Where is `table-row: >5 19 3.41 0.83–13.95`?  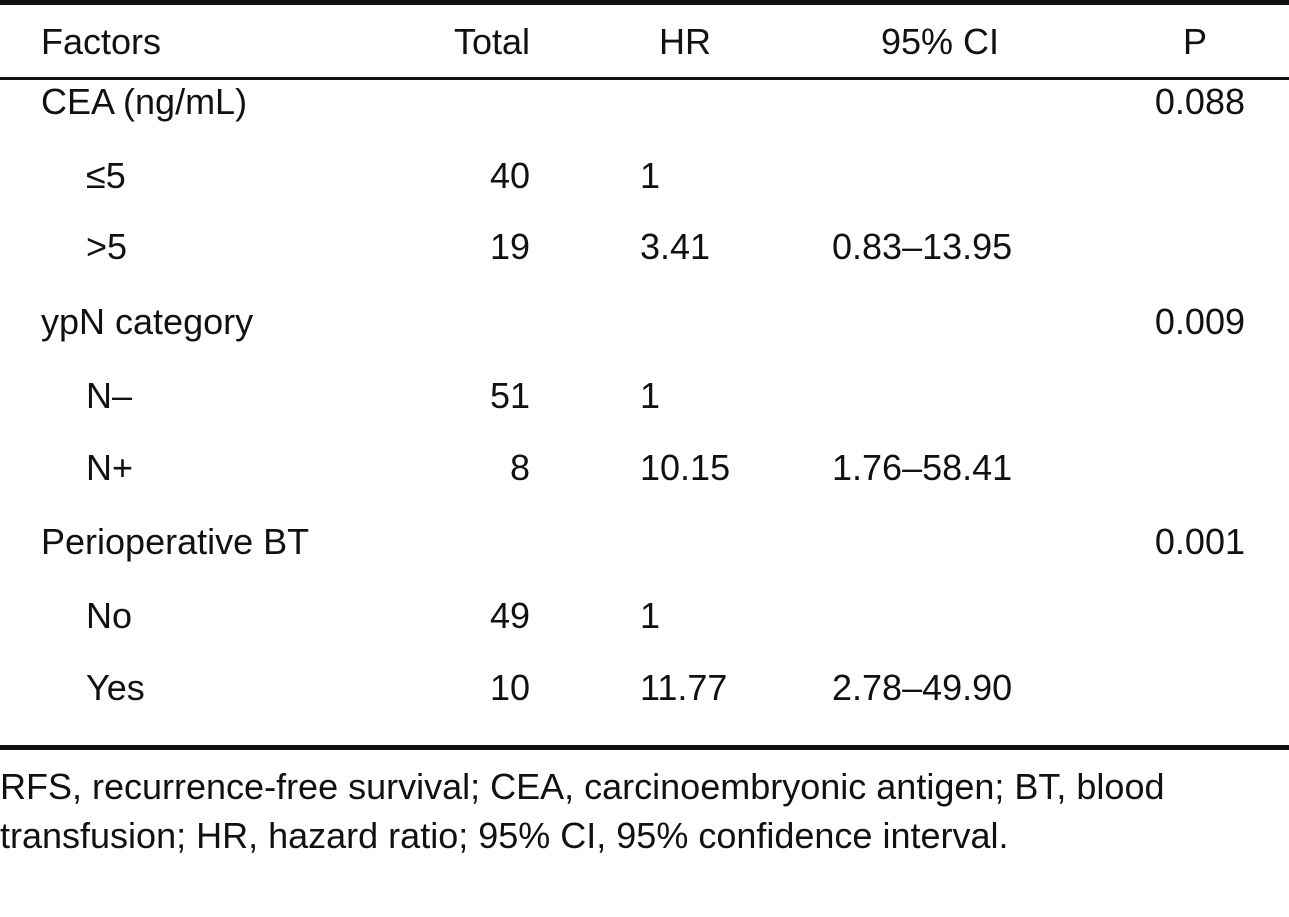 table-row: >5 19 3.41 0.83–13.95 is located at coordinates (644, 247).